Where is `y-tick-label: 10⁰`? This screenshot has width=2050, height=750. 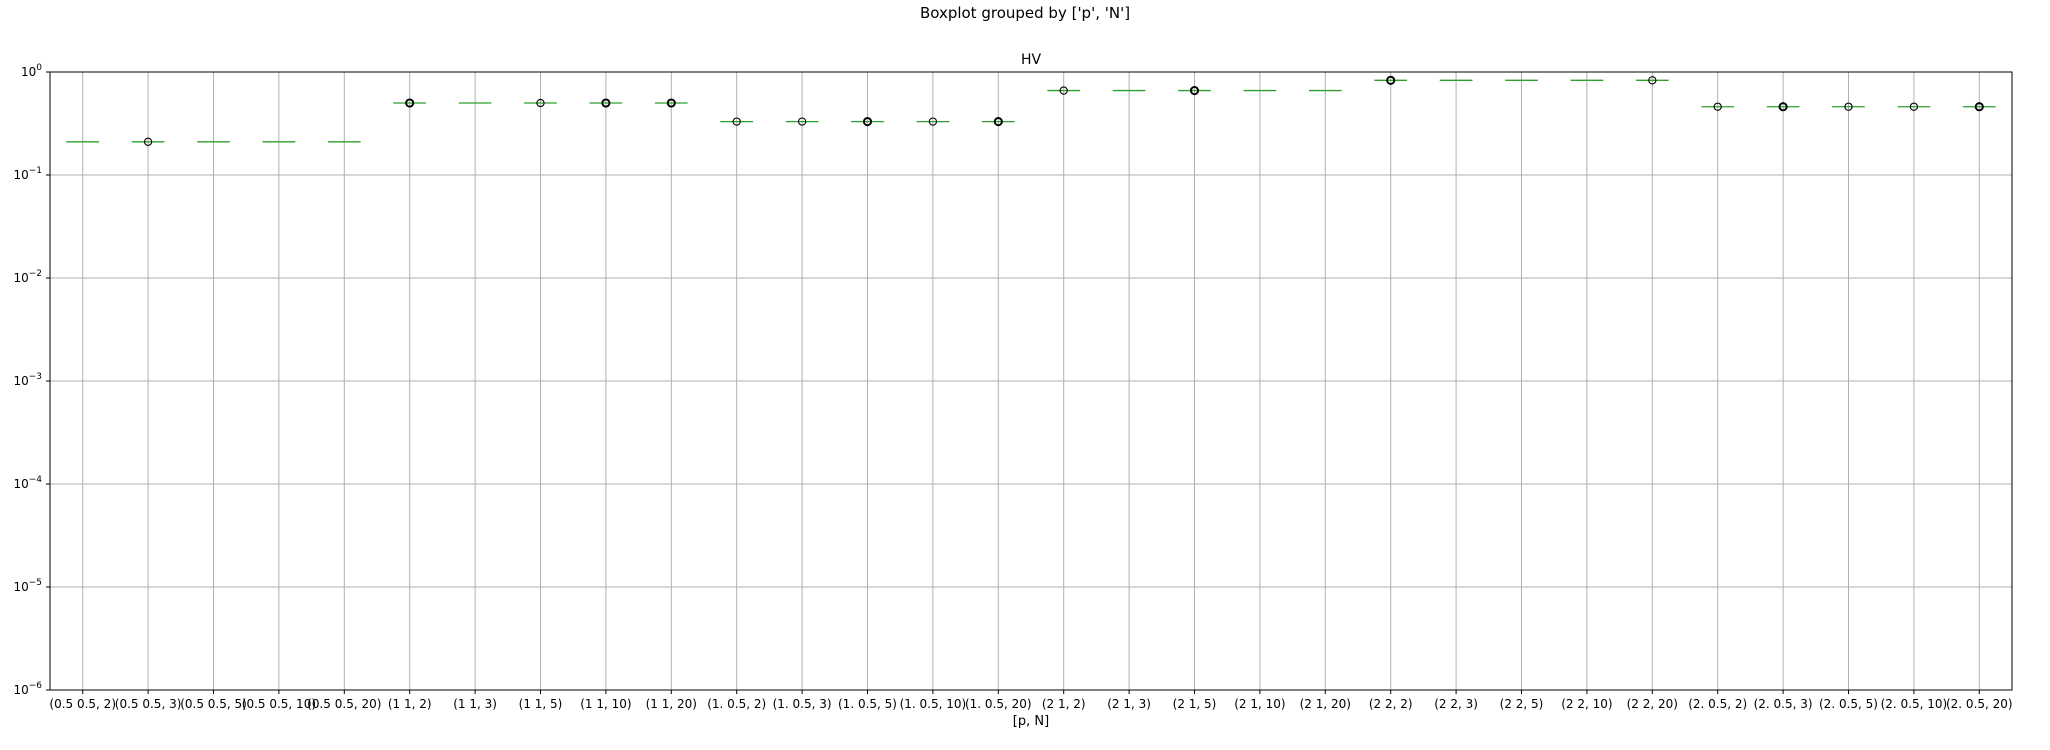
y-tick-label: 10⁰ is located at coordinates (31, 71).